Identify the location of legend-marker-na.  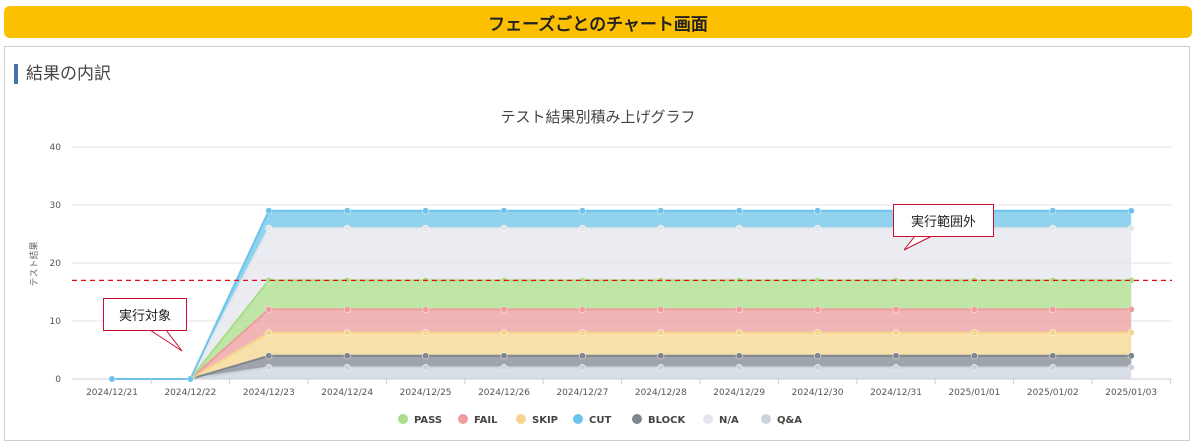
(708, 419).